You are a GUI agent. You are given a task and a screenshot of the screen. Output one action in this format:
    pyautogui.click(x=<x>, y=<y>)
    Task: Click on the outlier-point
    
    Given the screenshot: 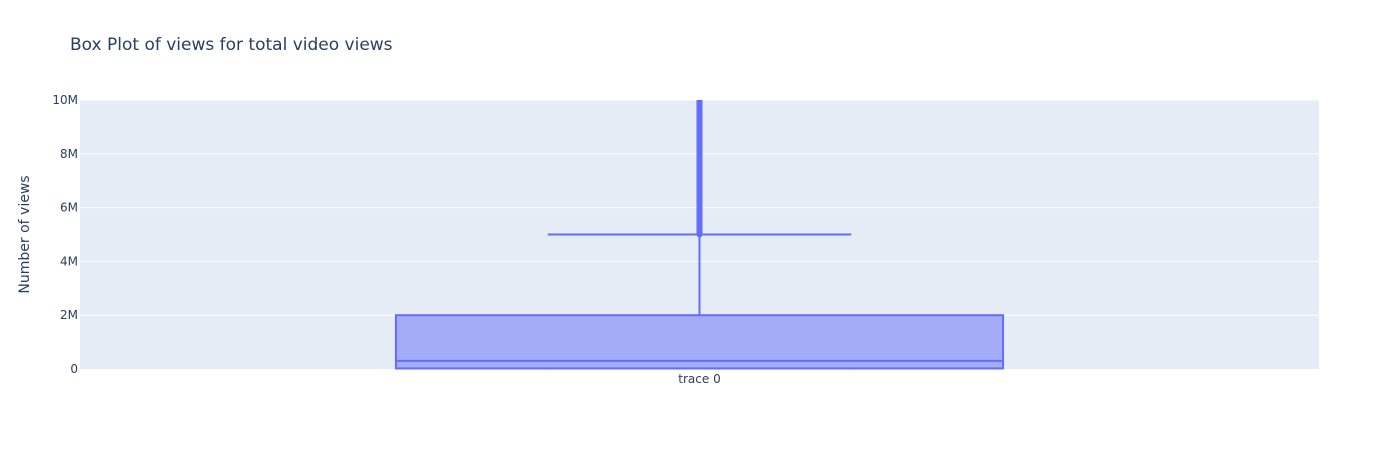 What is the action you would take?
    pyautogui.click(x=699, y=234)
    